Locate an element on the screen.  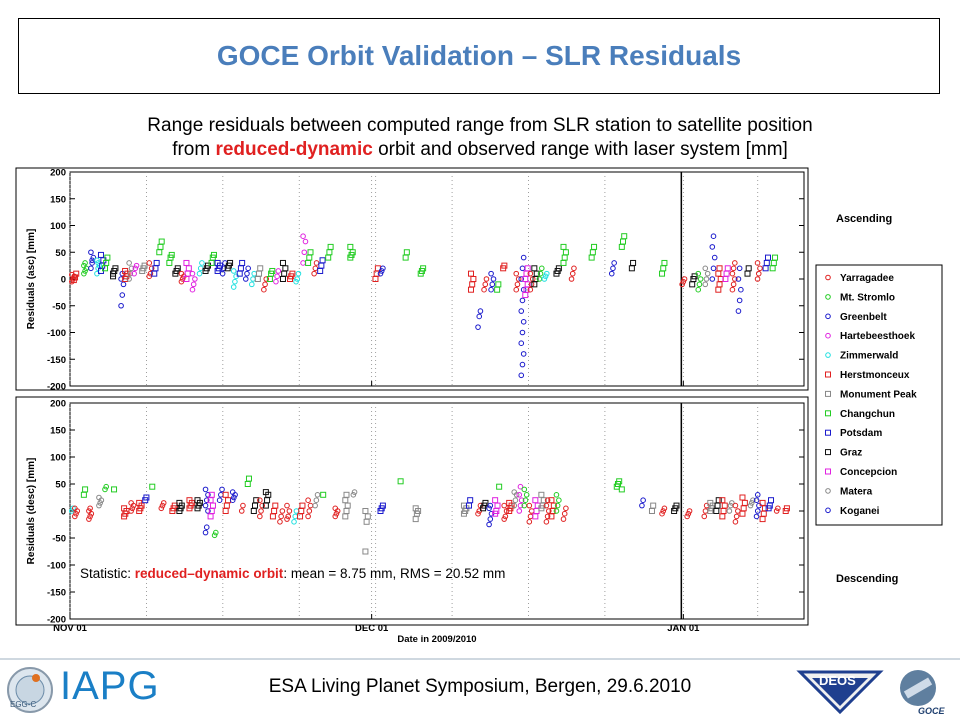
legend-label: Monument Peak is located at coordinates (878, 394).